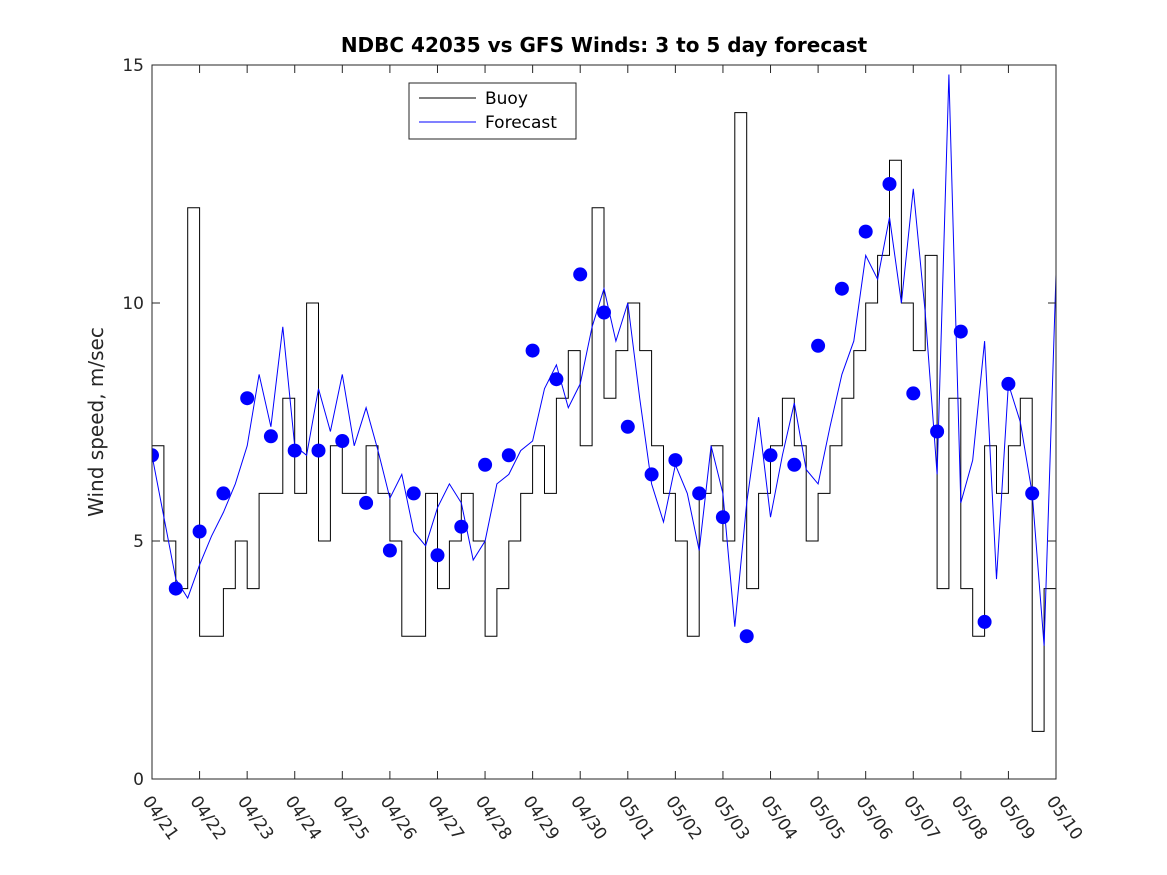  Describe the element at coordinates (138, 780) in the screenshot. I see `y-tick-label: 0` at that location.